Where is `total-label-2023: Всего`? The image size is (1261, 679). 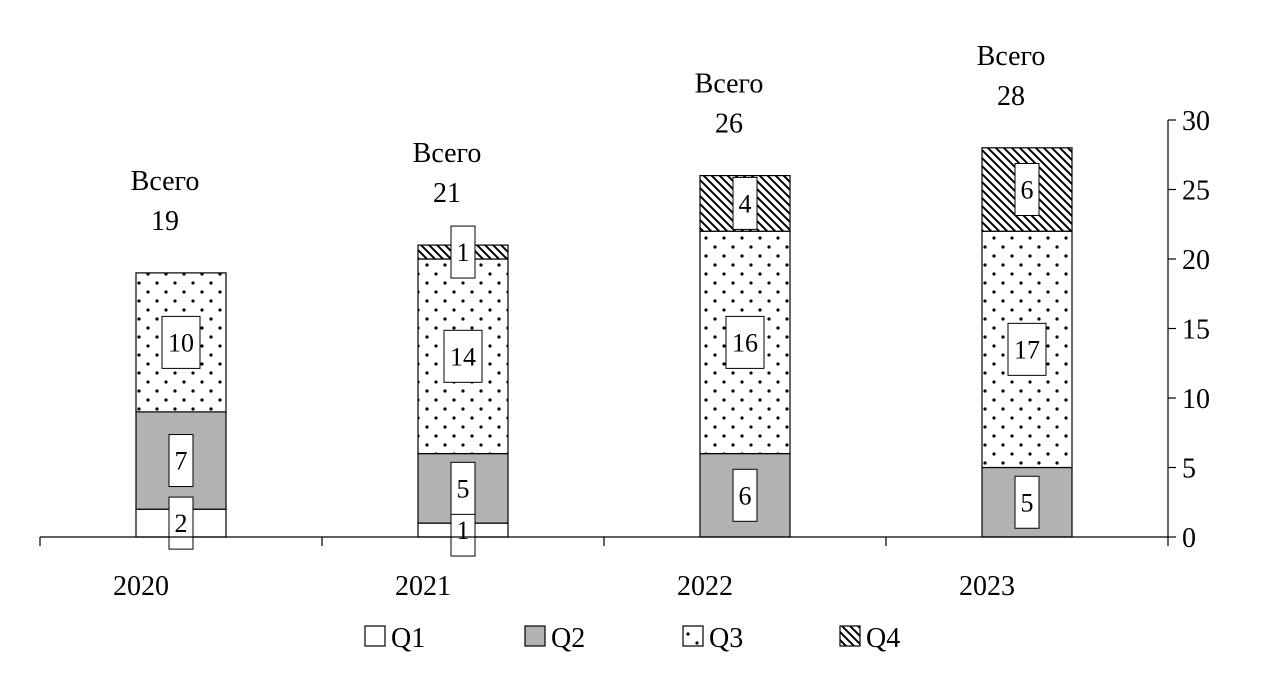
total-label-2023: Всего is located at coordinates (1011, 56).